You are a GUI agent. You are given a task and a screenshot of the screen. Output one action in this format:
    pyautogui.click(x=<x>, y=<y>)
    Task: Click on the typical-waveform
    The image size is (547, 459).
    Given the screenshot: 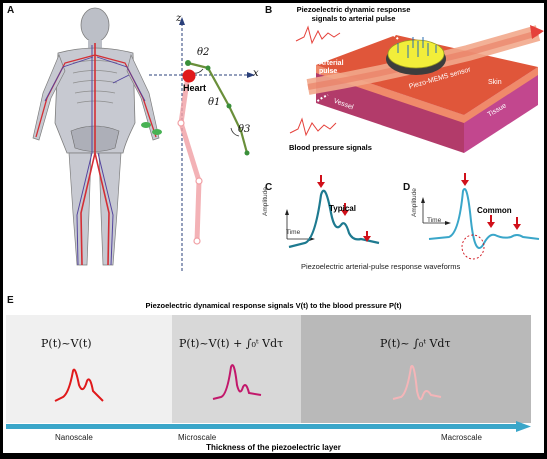 What is the action you would take?
    pyautogui.click(x=334, y=219)
    